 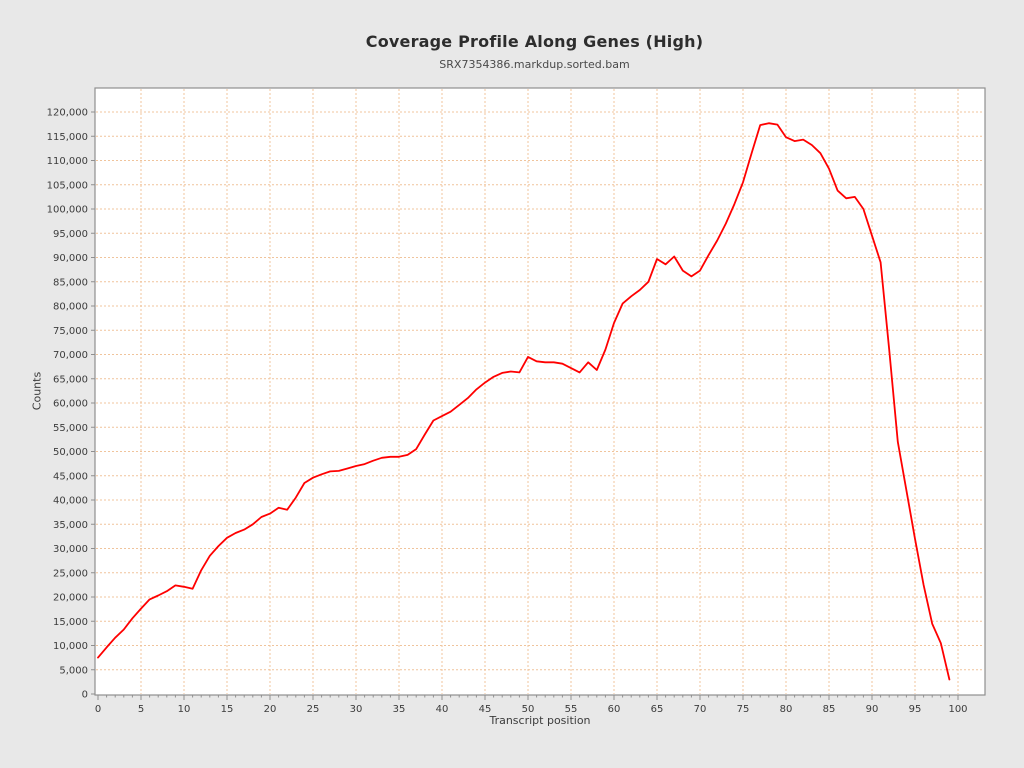 I want to click on svg-text: 25,000, so click(x=70, y=573).